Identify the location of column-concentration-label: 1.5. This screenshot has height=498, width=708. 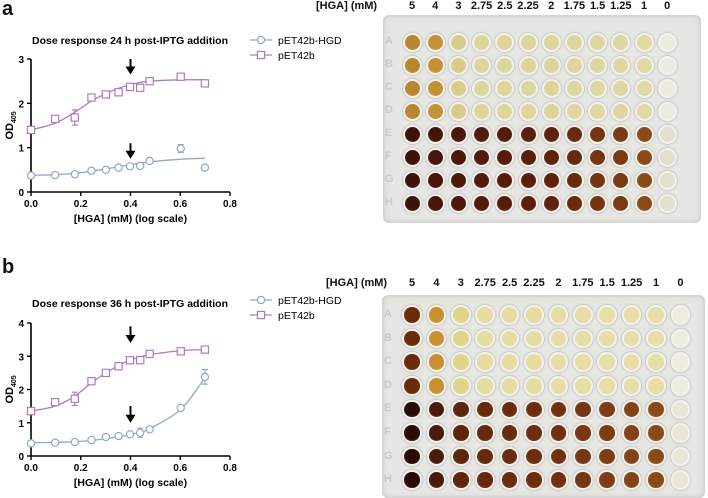
(597, 6).